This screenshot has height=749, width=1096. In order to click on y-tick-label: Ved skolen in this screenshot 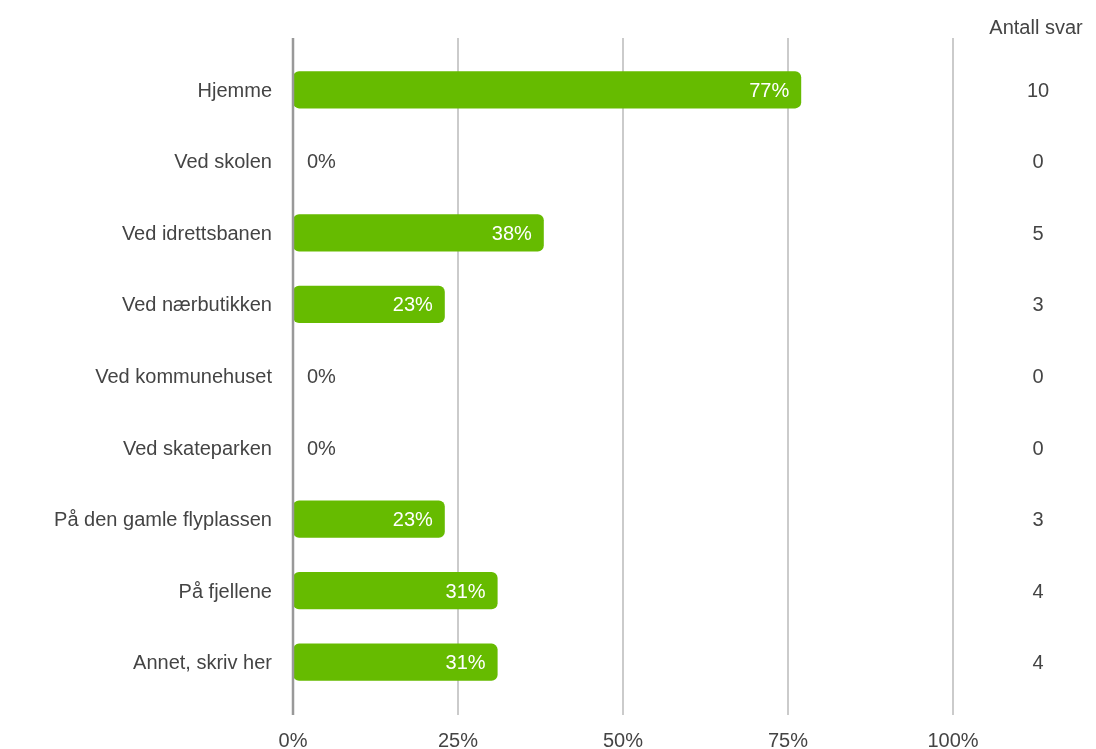, I will do `click(223, 161)`.